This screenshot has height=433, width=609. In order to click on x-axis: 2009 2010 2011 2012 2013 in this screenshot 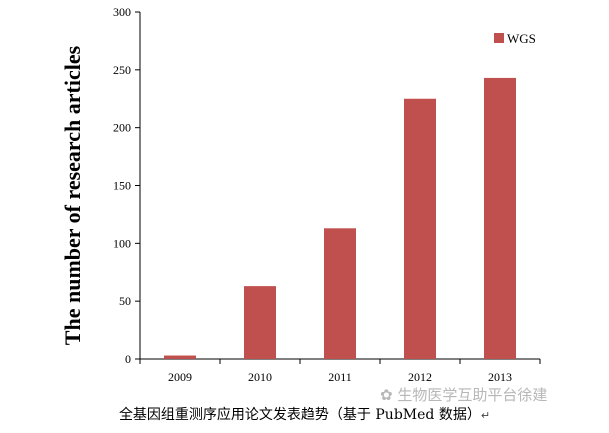, I will do `click(340, 371)`.